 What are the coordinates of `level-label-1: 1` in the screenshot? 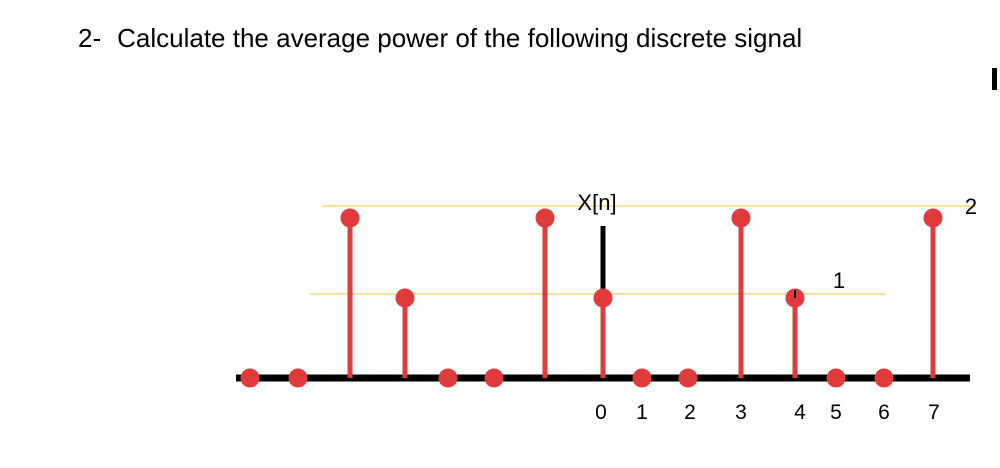 It's located at (839, 280).